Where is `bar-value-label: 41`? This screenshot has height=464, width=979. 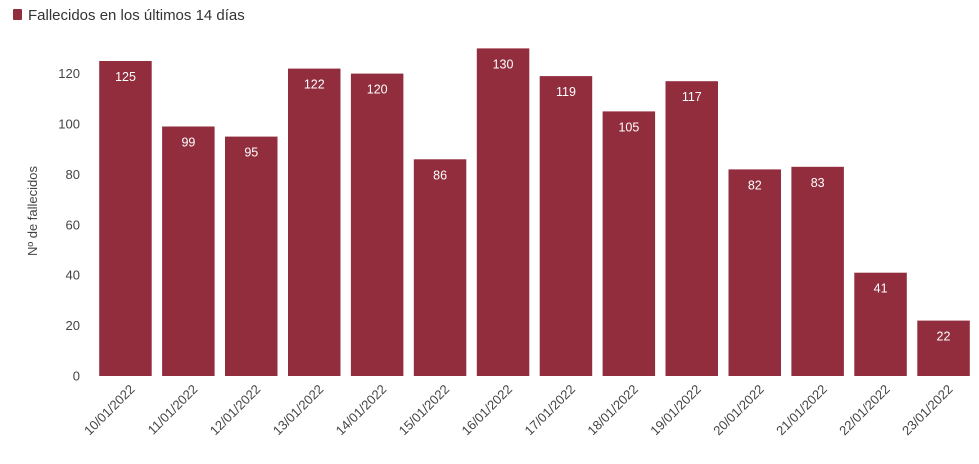 bar-value-label: 41 is located at coordinates (881, 289).